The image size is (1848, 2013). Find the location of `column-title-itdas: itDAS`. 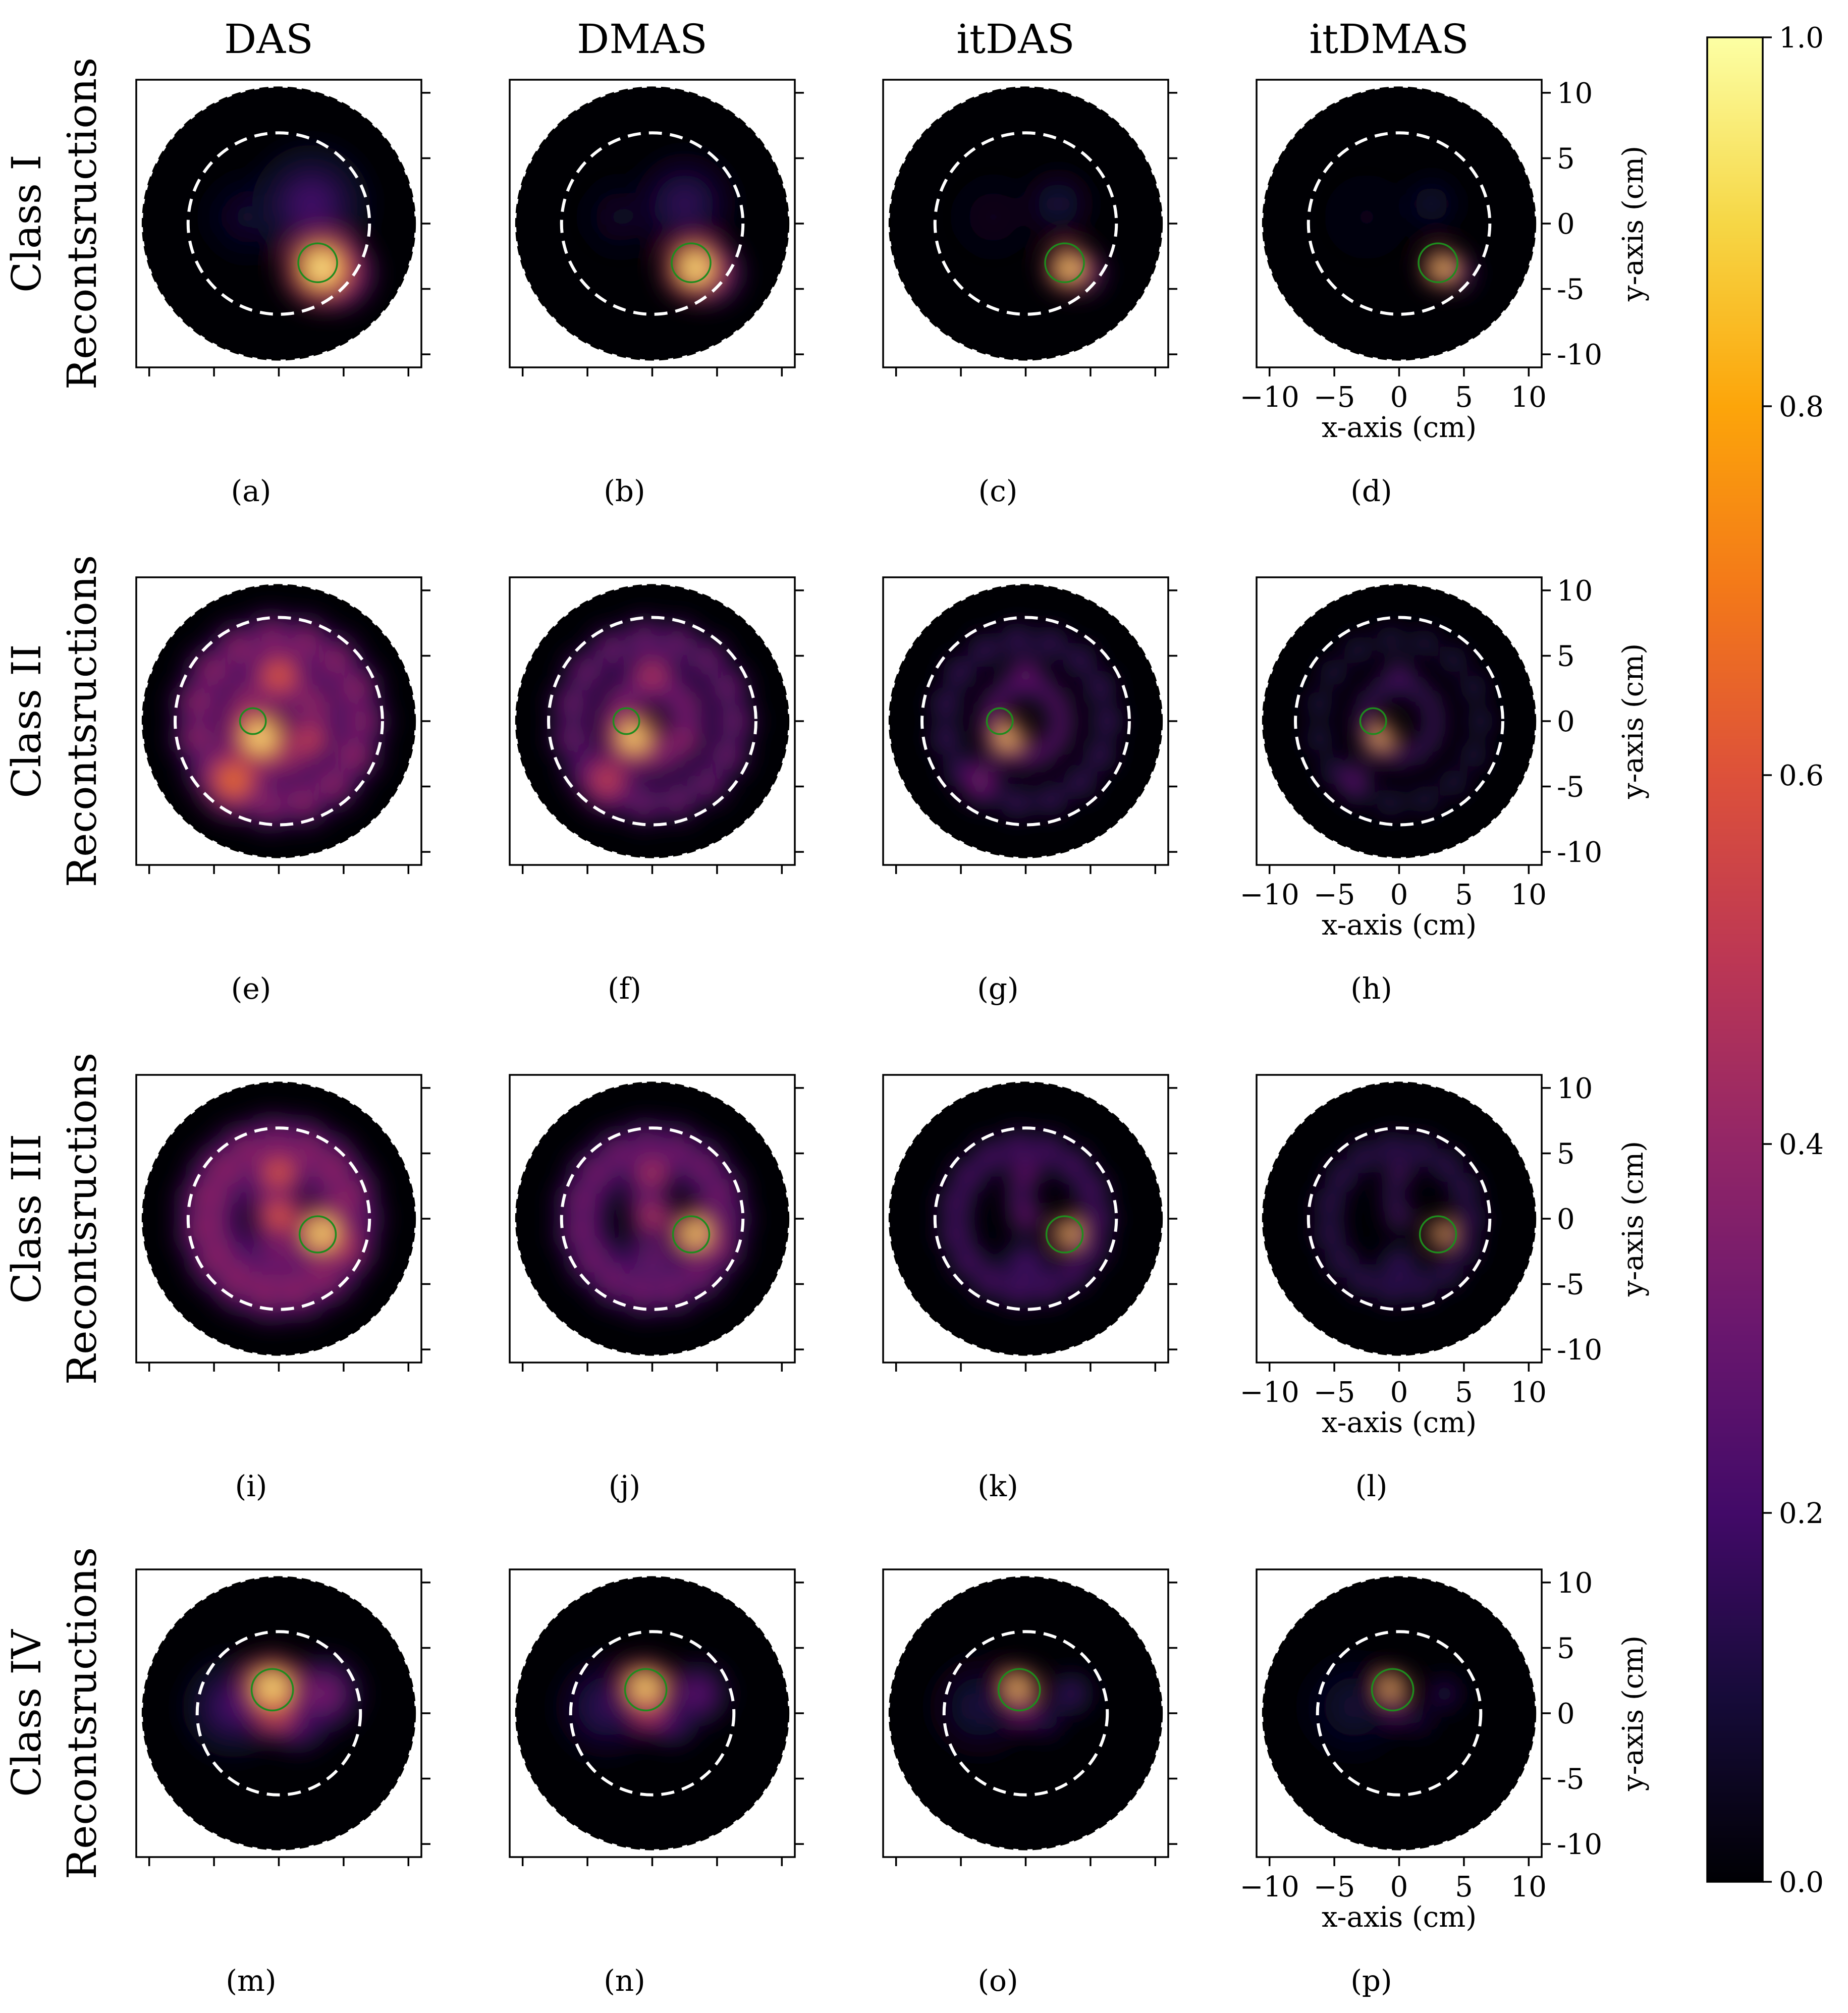

column-title-itdas: itDAS is located at coordinates (1015, 39).